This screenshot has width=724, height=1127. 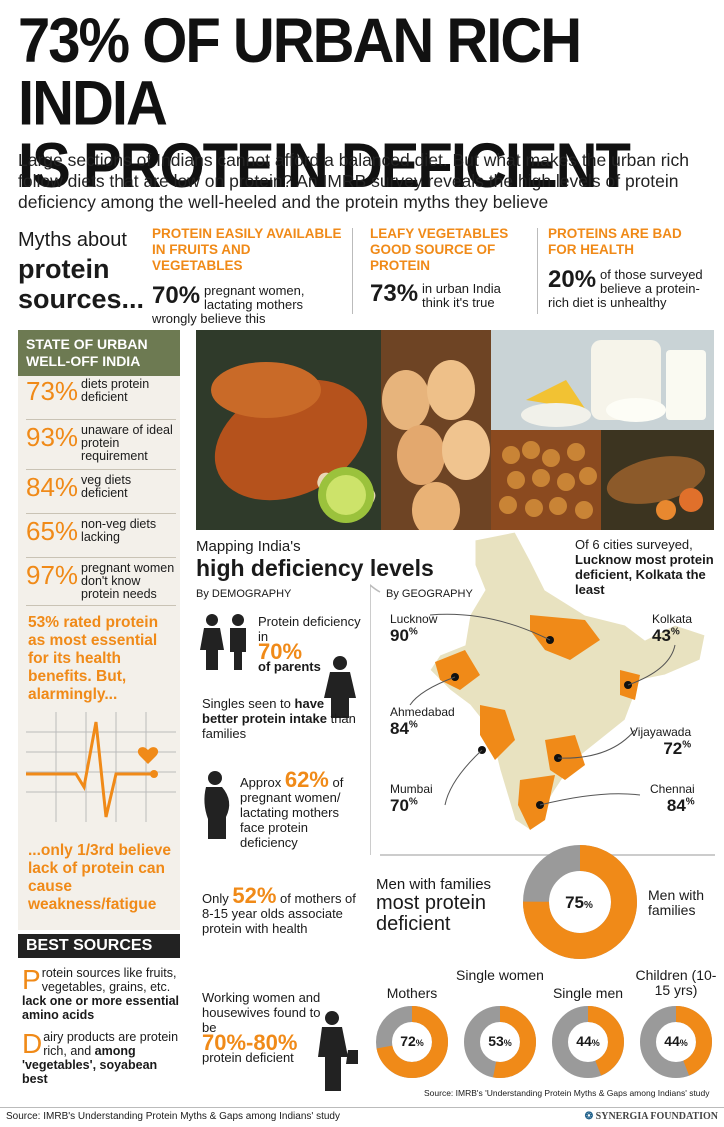 What do you see at coordinates (434, 884) in the screenshot?
I see `men-title1: Men with families` at bounding box center [434, 884].